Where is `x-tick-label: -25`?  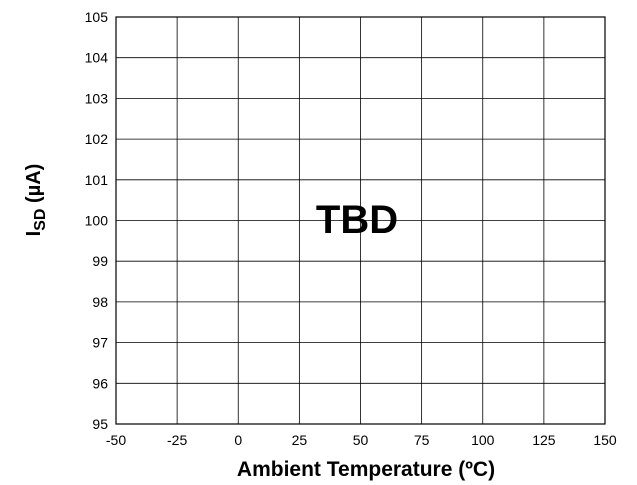
x-tick-label: -25 is located at coordinates (177, 440).